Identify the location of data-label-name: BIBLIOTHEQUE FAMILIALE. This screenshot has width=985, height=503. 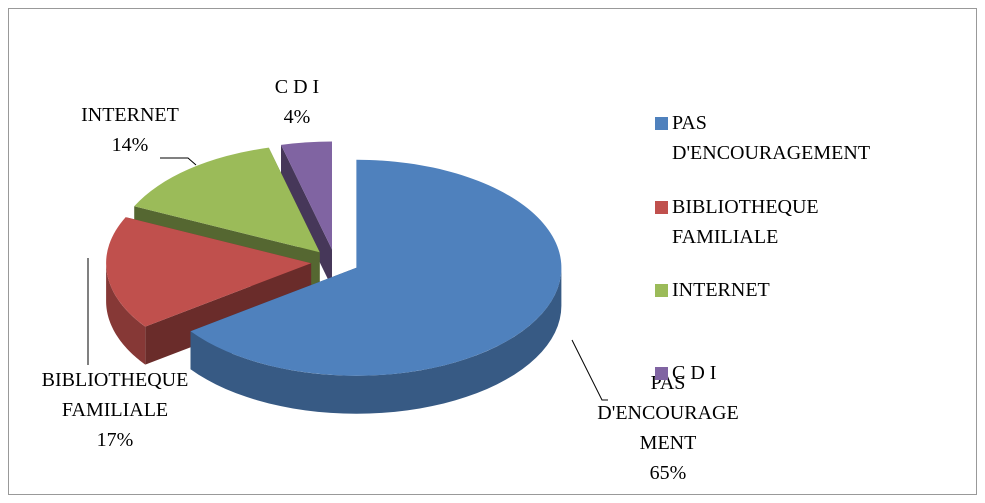
(115, 395).